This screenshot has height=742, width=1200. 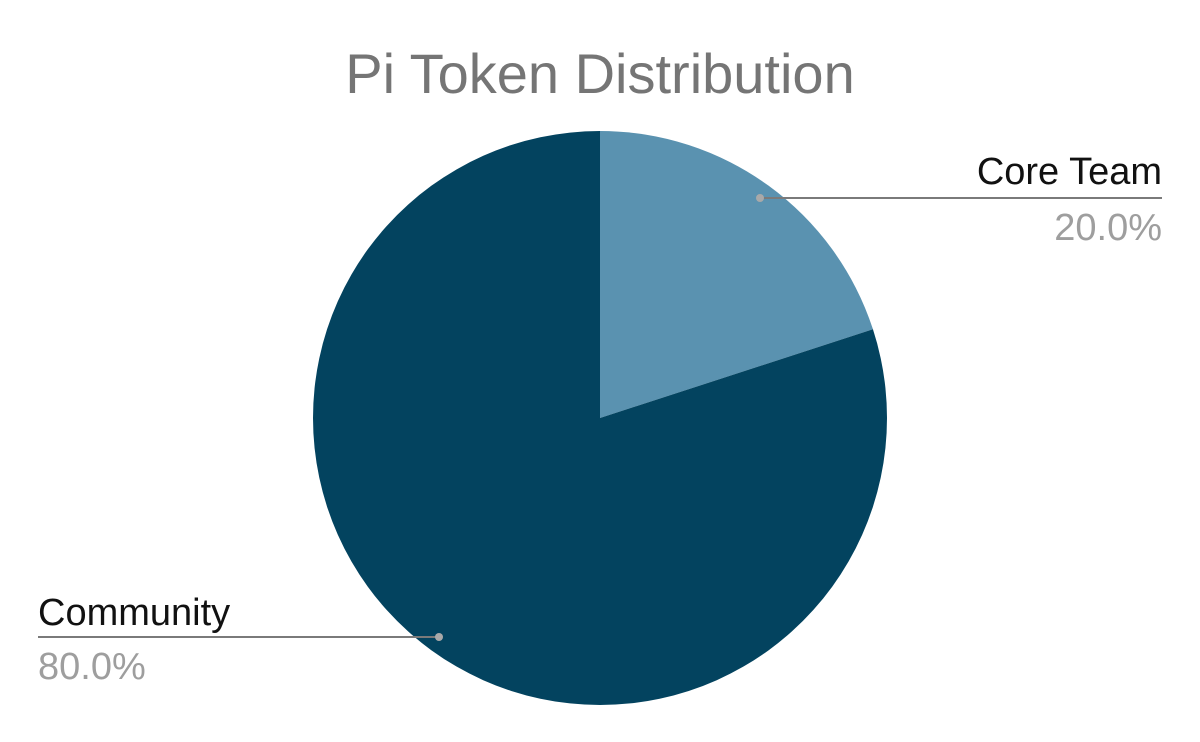 I want to click on chart-title: Pi Token Distribution, so click(x=599, y=73).